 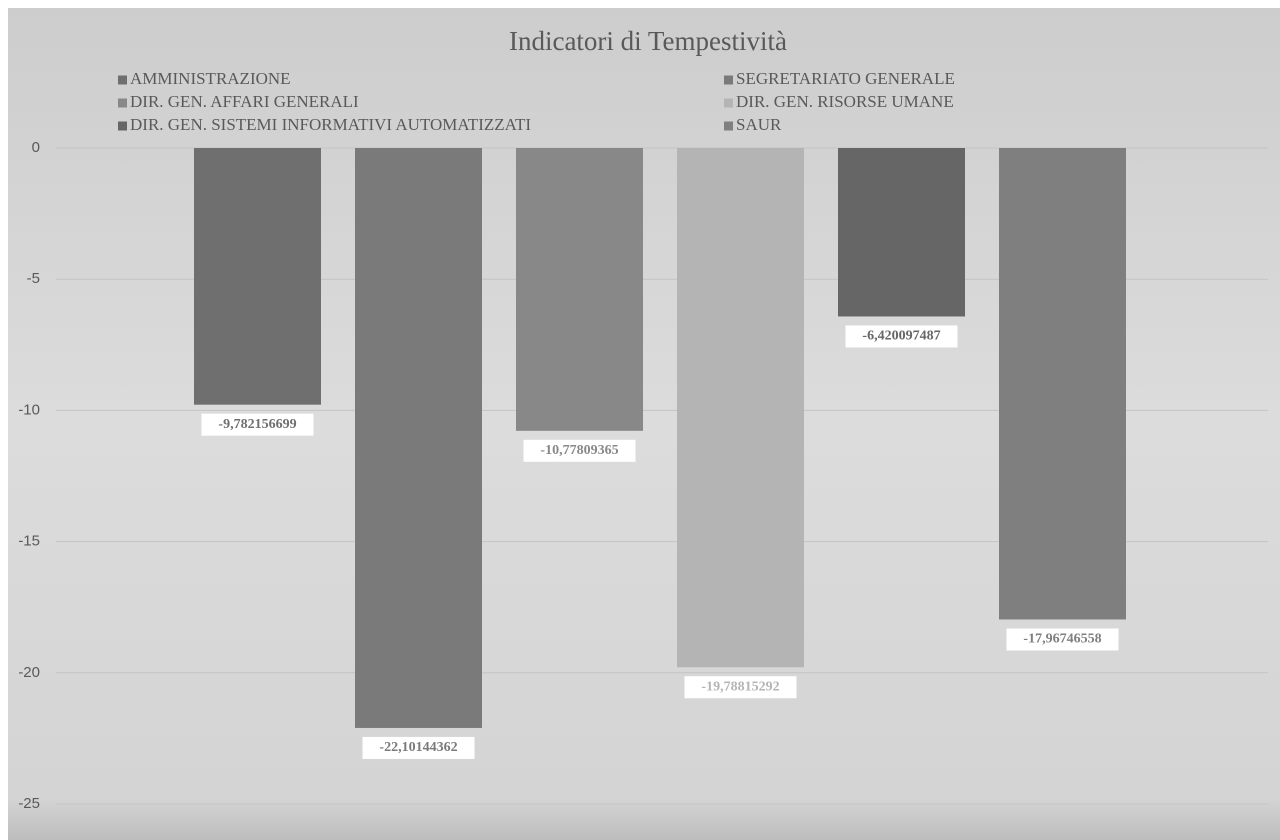 What do you see at coordinates (29, 541) in the screenshot?
I see `y-tick-label: -15` at bounding box center [29, 541].